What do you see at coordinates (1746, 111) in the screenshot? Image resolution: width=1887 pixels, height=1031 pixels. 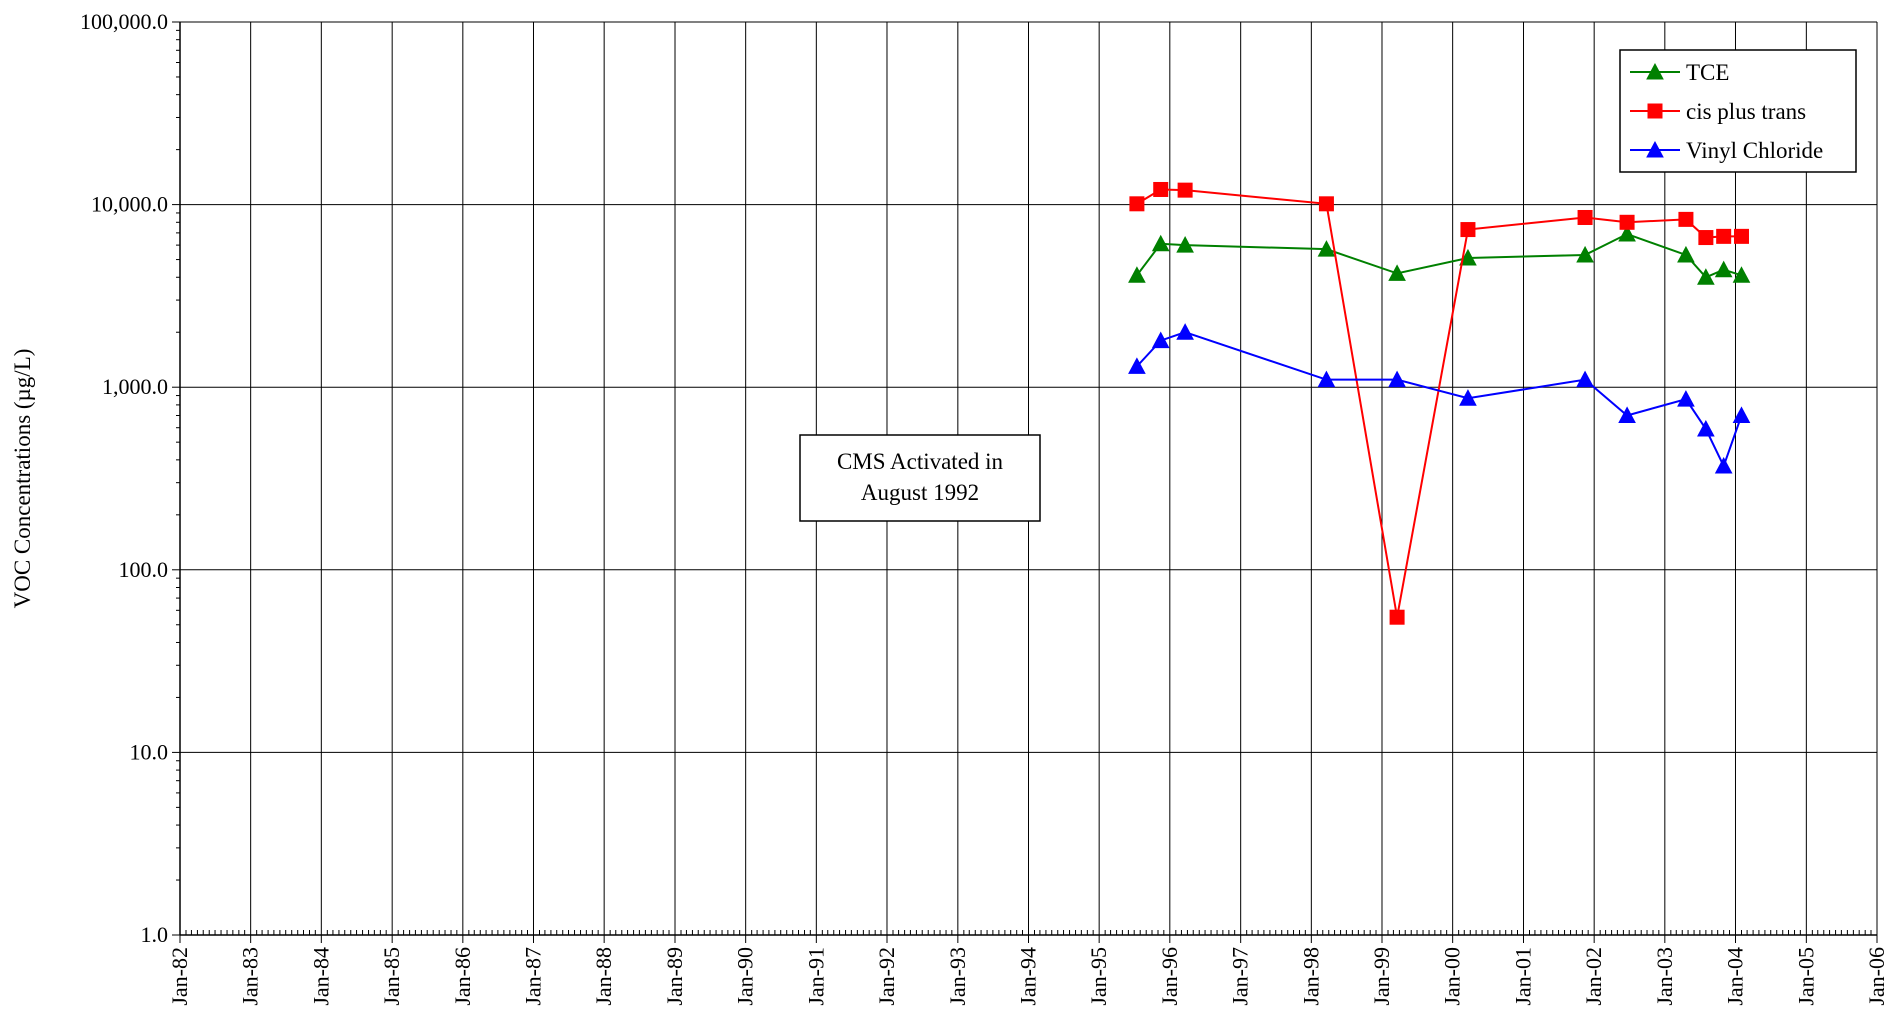 I see `legend-label: cis plus trans` at bounding box center [1746, 111].